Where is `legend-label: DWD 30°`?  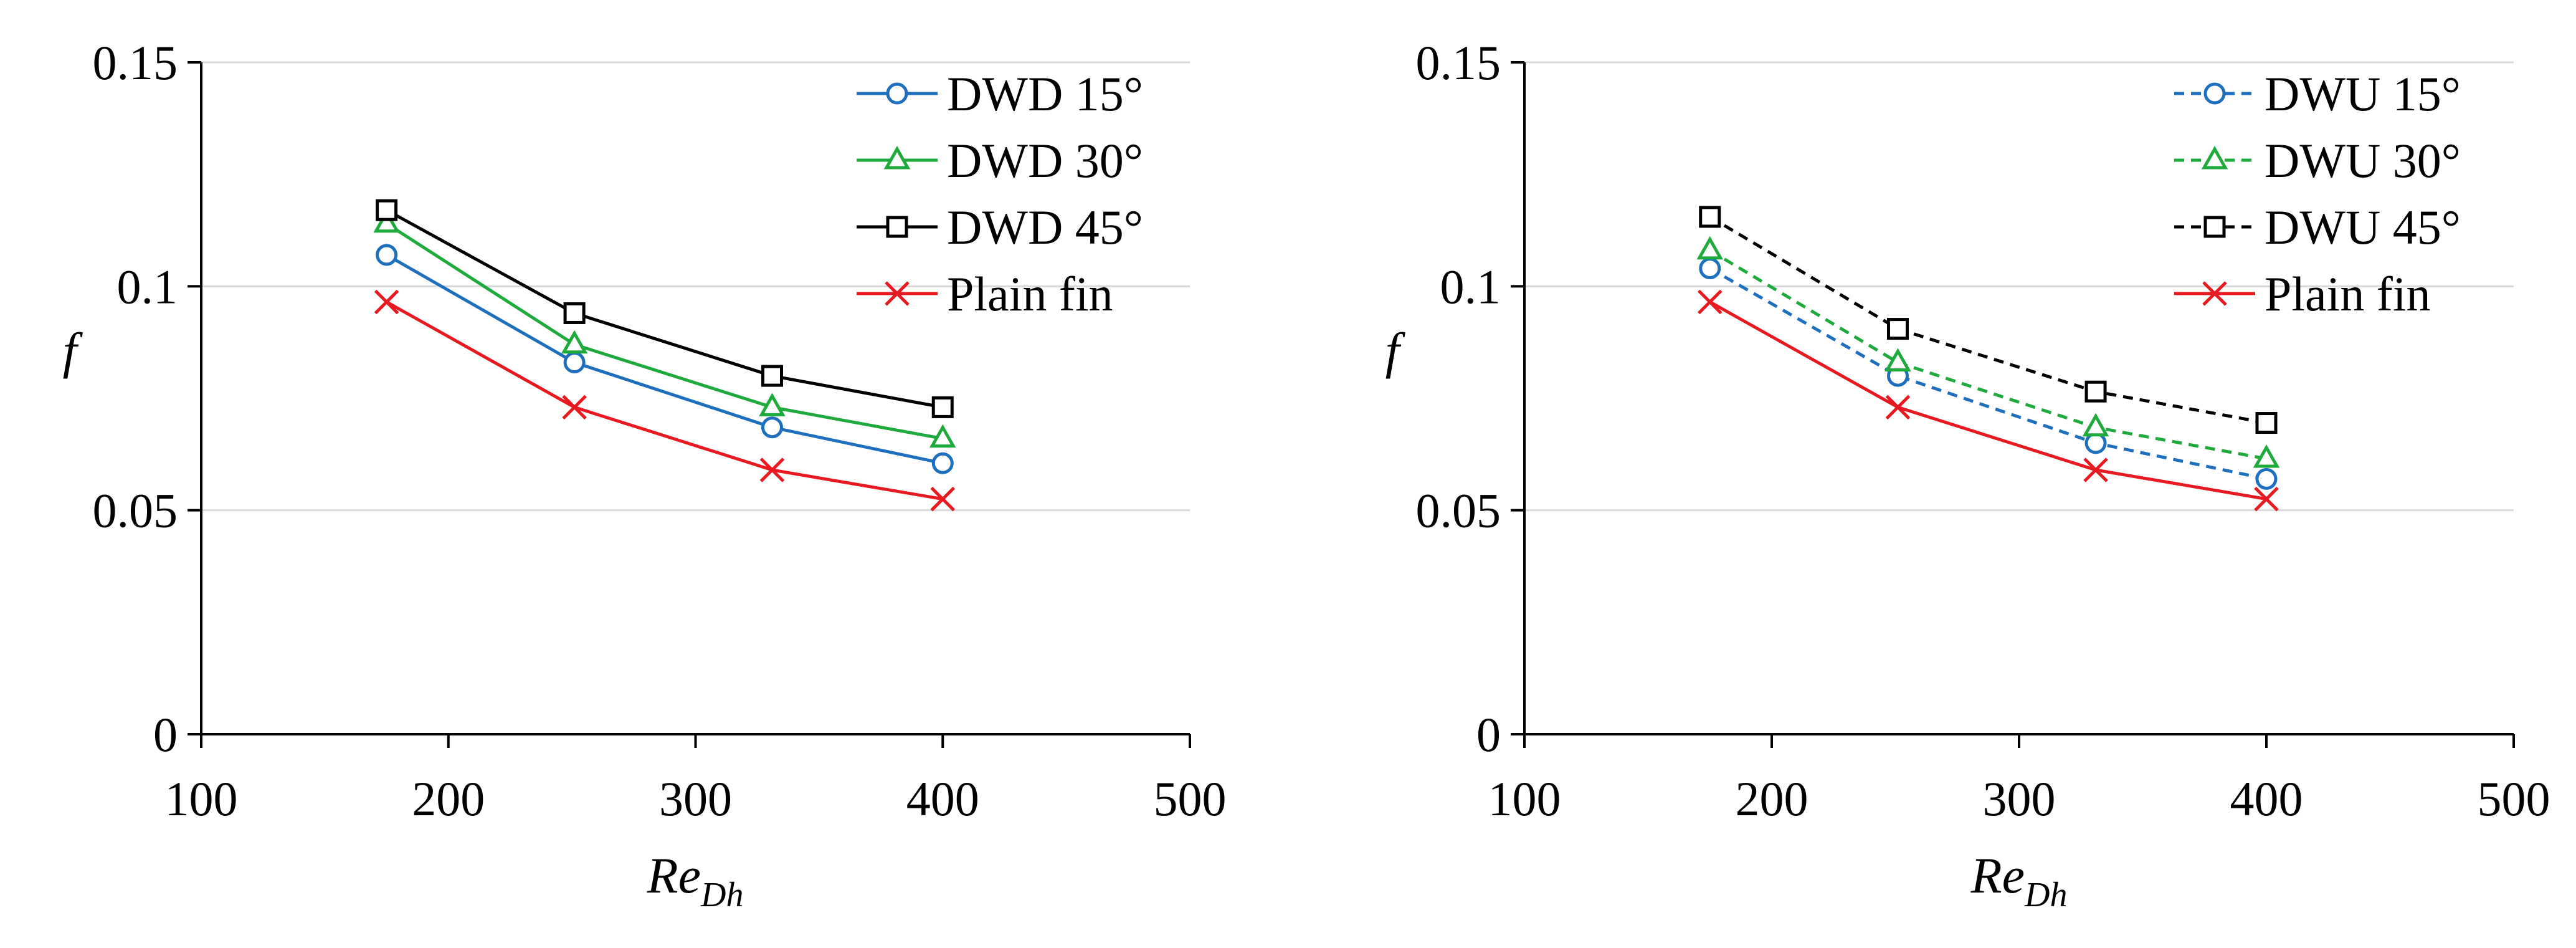 legend-label: DWD 30° is located at coordinates (1045, 160).